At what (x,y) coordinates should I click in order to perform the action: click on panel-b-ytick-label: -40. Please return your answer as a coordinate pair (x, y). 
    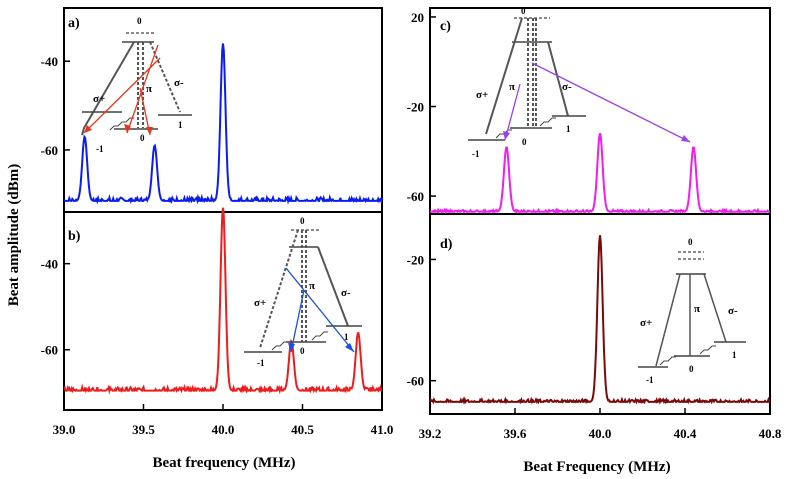
    Looking at the image, I should click on (49, 264).